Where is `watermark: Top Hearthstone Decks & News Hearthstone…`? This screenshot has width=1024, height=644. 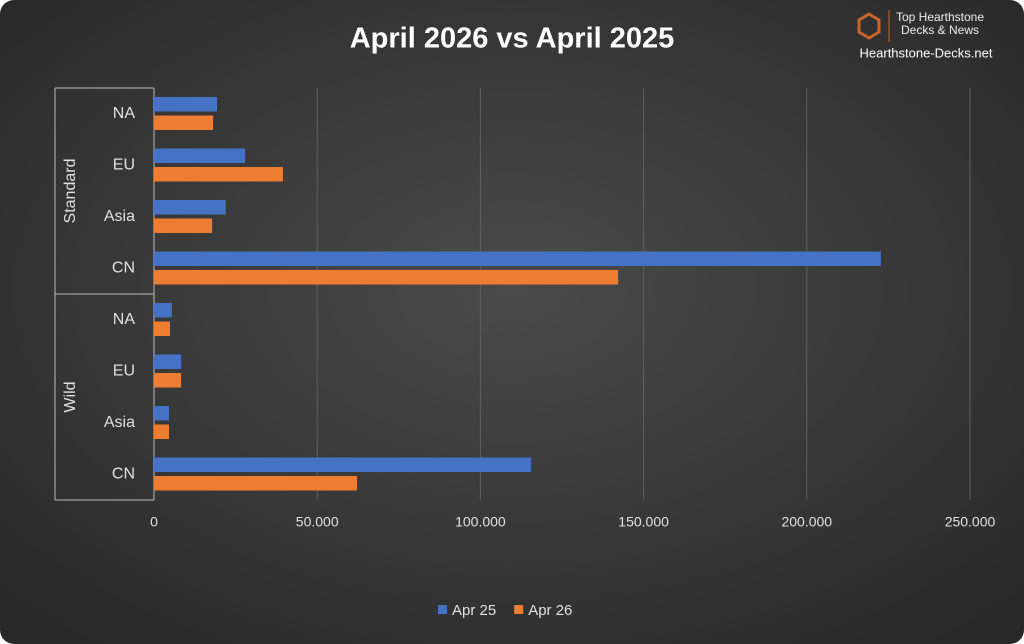 watermark: Top Hearthstone Decks & News Hearthstone… is located at coordinates (925, 35).